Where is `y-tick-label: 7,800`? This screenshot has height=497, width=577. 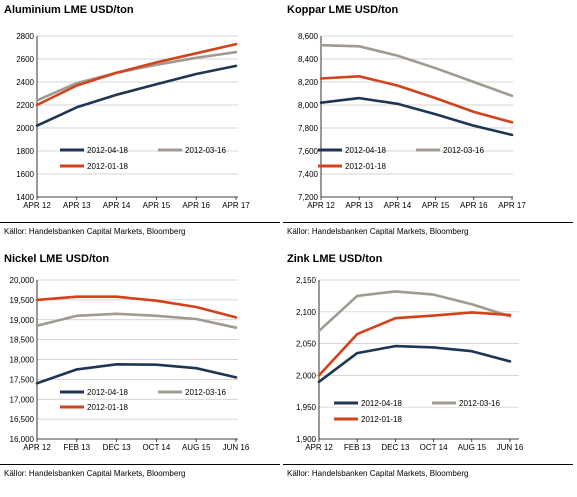 y-tick-label: 7,800 is located at coordinates (308, 128).